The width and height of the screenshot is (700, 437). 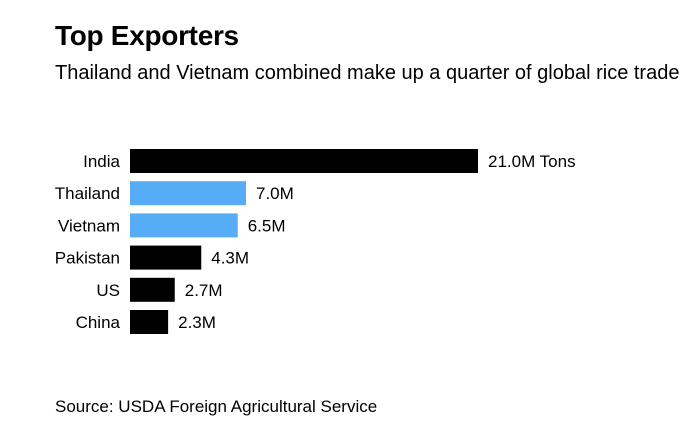 What do you see at coordinates (267, 225) in the screenshot?
I see `value-label-vietnam: 6.5M` at bounding box center [267, 225].